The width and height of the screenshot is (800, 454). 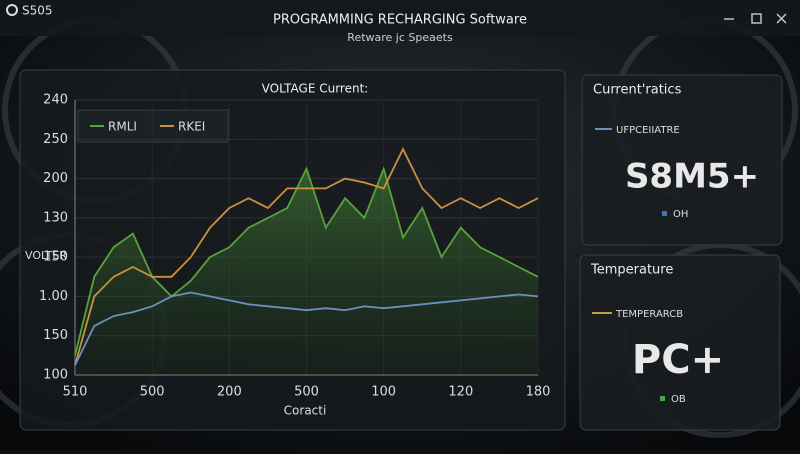 I want to click on app-subtitle: Retware jc Speaets, so click(x=400, y=37).